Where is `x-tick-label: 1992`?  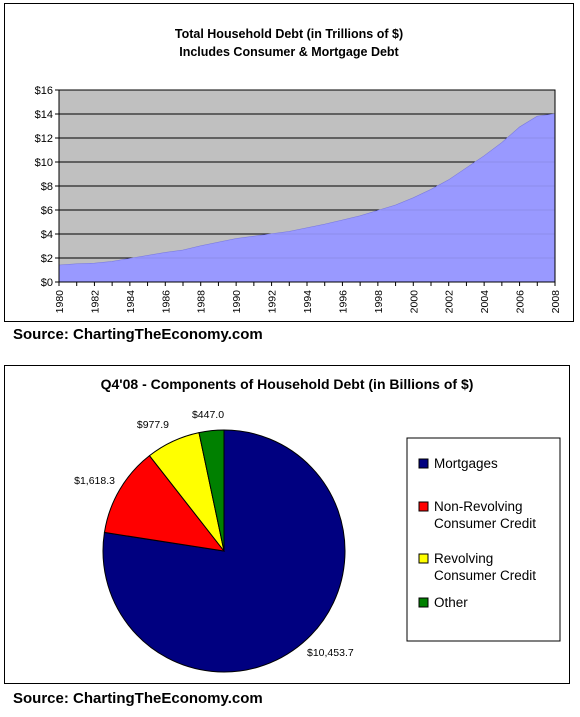 x-tick-label: 1992 is located at coordinates (273, 302).